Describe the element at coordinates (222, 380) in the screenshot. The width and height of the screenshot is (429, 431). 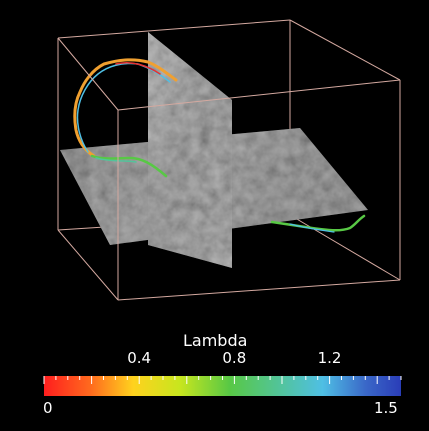
I see `colorbar-ticks` at that location.